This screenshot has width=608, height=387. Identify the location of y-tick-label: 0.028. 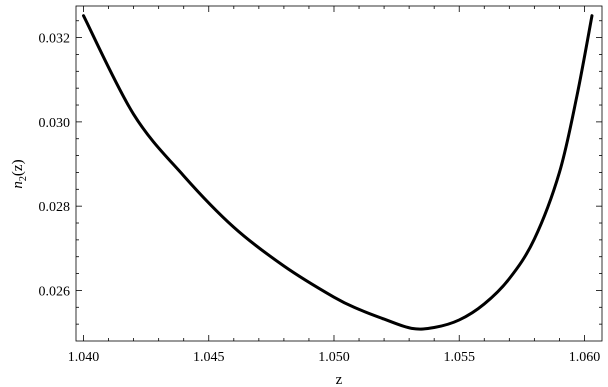
(55, 207).